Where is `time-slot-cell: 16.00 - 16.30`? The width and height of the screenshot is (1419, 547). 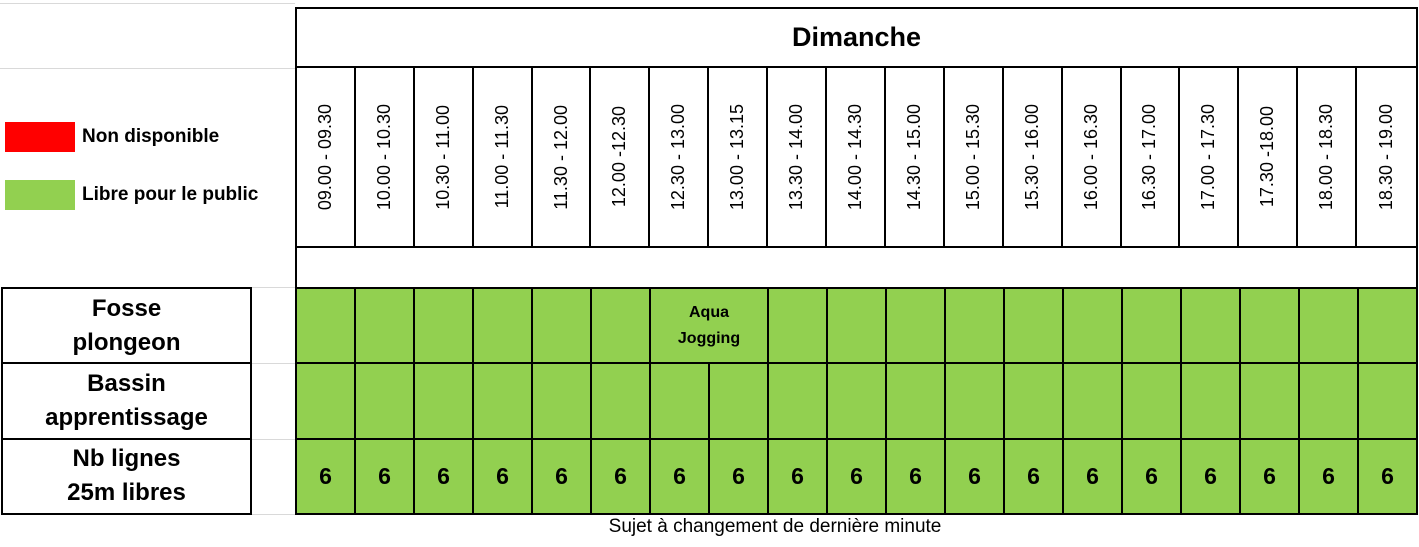
time-slot-cell: 16.00 - 16.30 is located at coordinates (1092, 157).